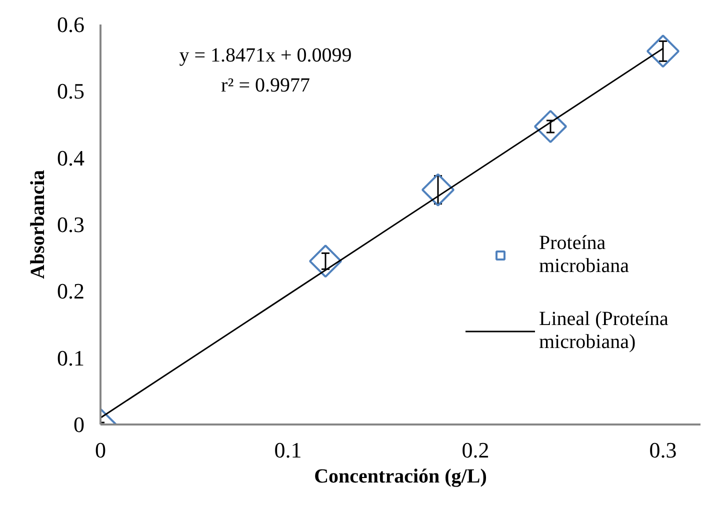 The image size is (702, 508). I want to click on y-tick-label: 0, so click(79, 424).